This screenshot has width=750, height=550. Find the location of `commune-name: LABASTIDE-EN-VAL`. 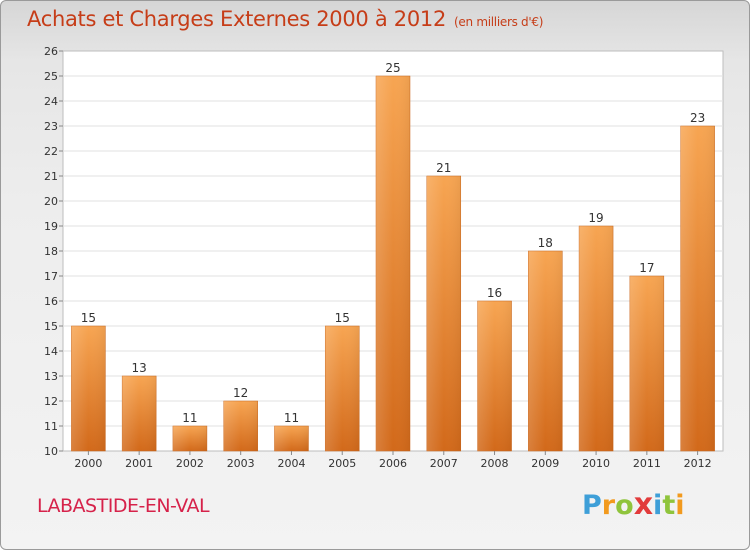

commune-name: LABASTIDE-EN-VAL is located at coordinates (123, 506).